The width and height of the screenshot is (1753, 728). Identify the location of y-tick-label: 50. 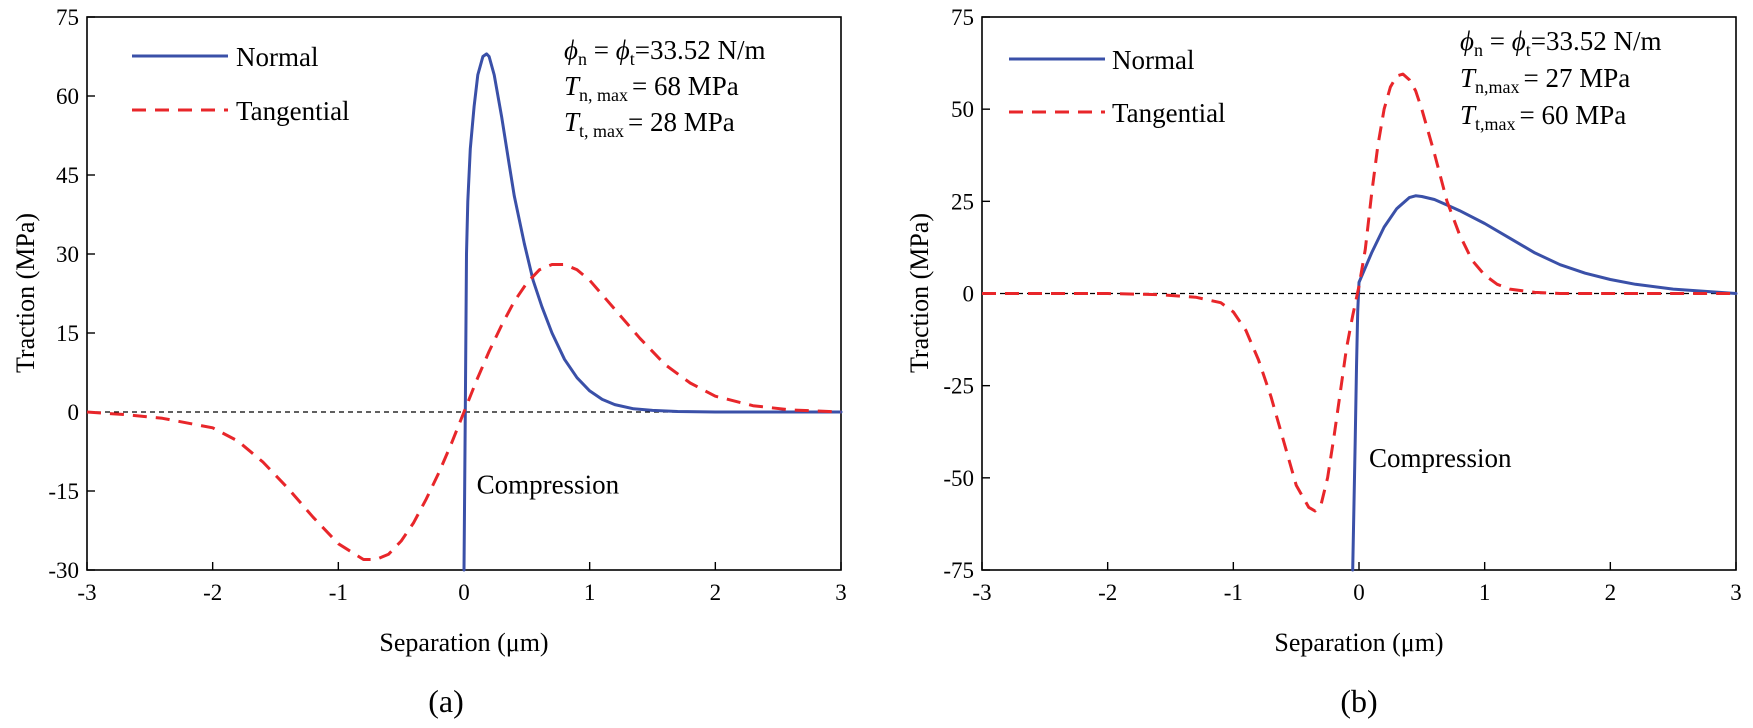
(962, 109).